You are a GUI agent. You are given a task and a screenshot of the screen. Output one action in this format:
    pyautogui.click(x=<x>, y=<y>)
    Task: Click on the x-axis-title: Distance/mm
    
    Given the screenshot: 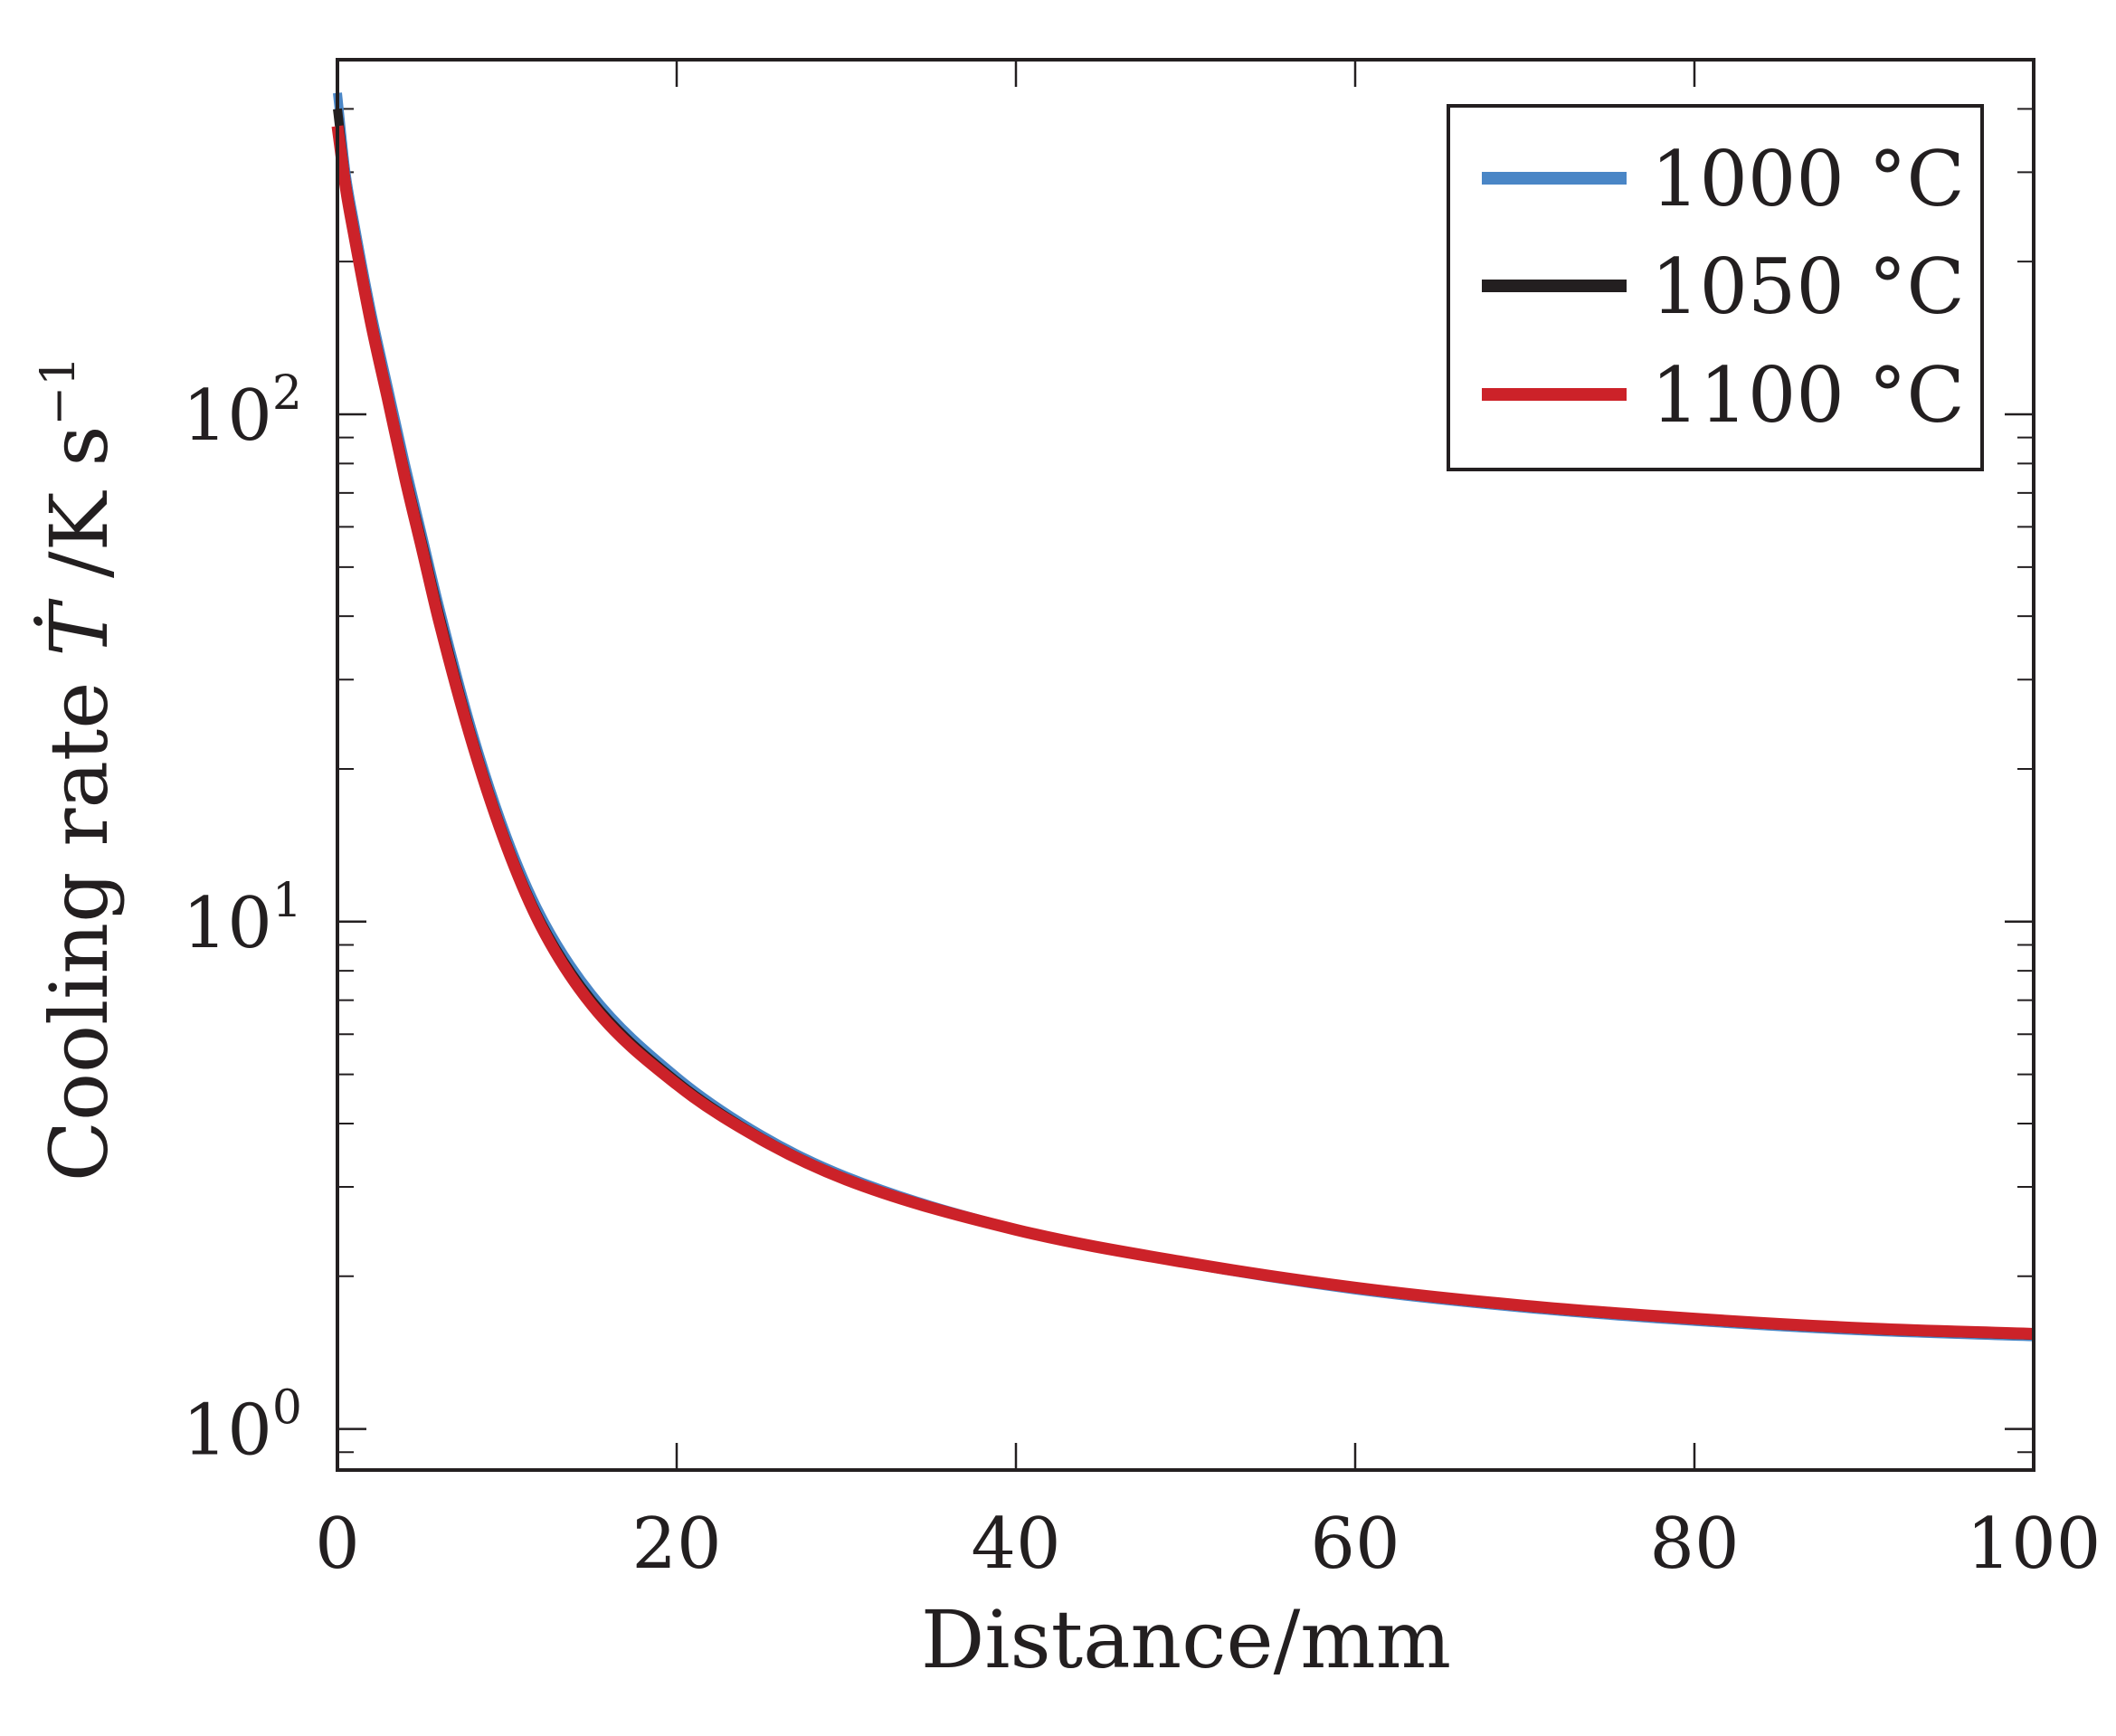 What is the action you would take?
    pyautogui.click(x=1186, y=1639)
    